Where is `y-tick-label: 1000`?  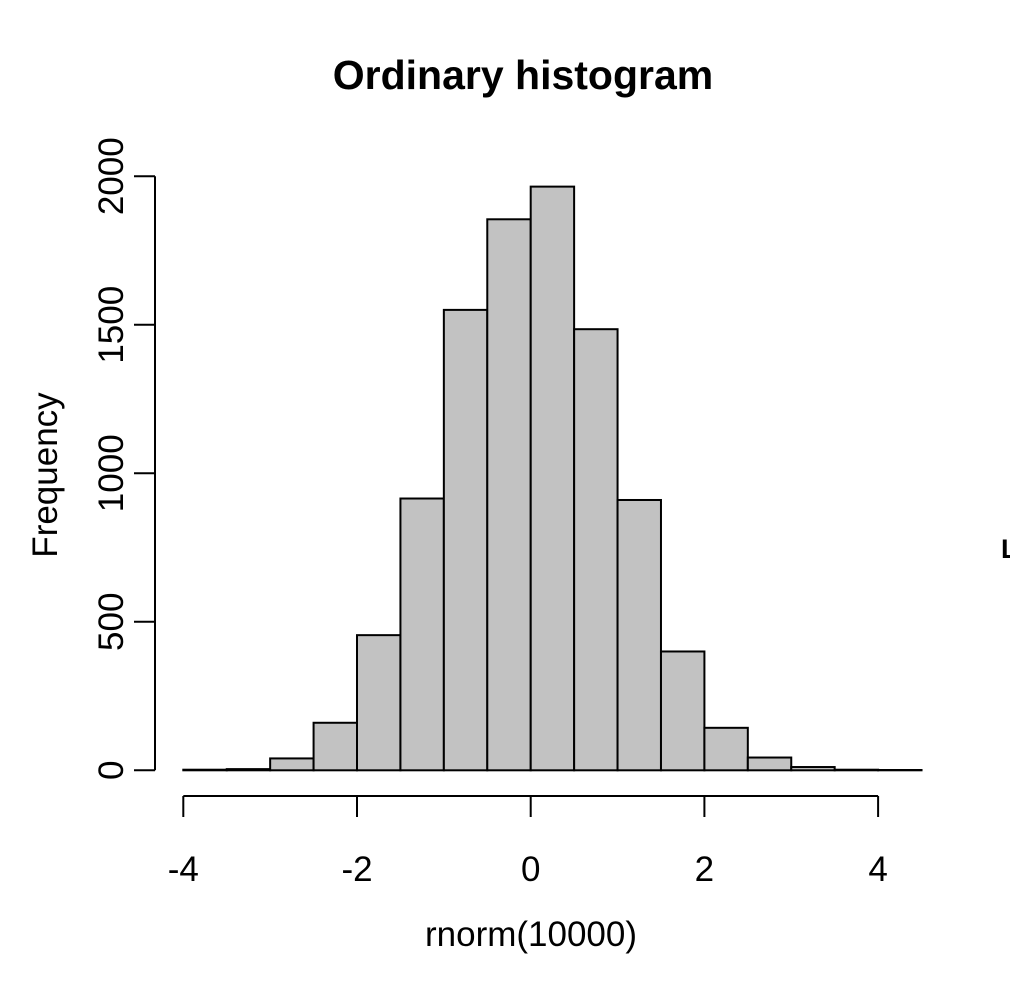 y-tick-label: 1000 is located at coordinates (111, 473).